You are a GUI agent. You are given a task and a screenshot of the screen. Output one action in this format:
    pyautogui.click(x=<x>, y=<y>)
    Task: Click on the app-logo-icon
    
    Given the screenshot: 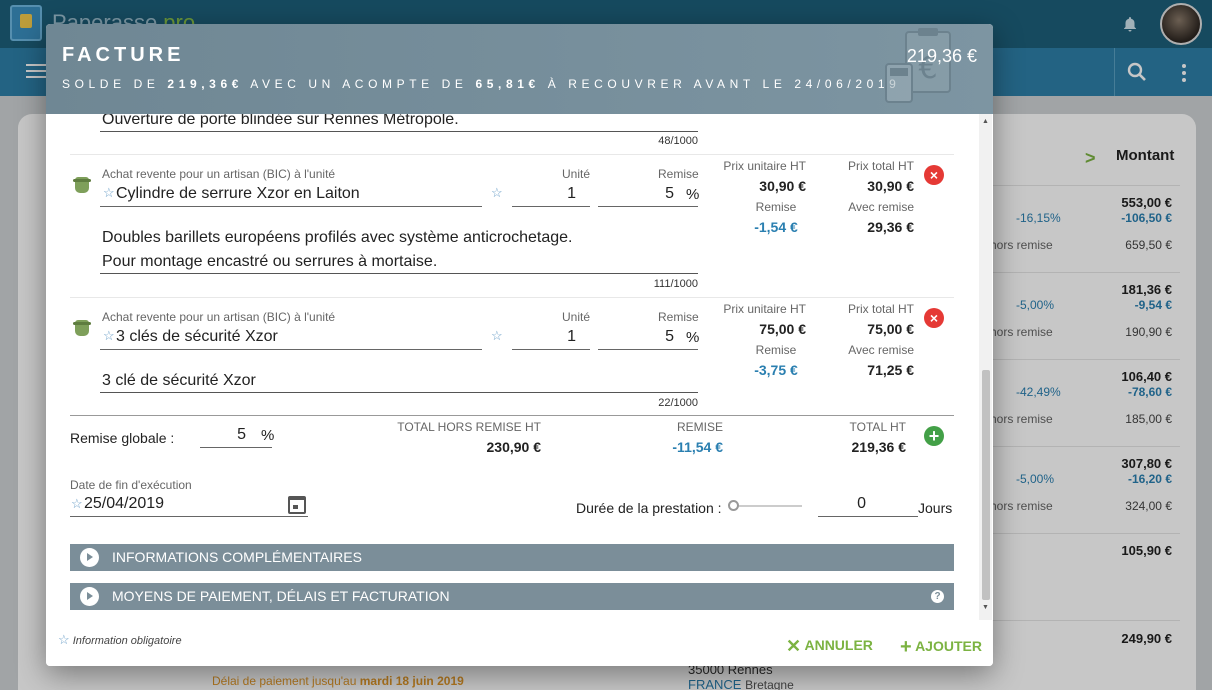 What is the action you would take?
    pyautogui.click(x=26, y=23)
    